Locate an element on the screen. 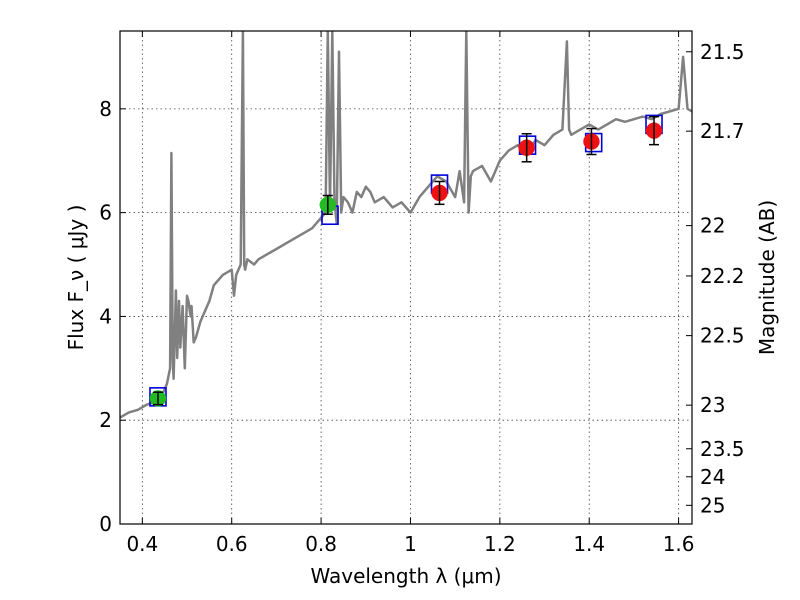 The height and width of the screenshot is (600, 800). right-tick-label: 22 is located at coordinates (712, 226).